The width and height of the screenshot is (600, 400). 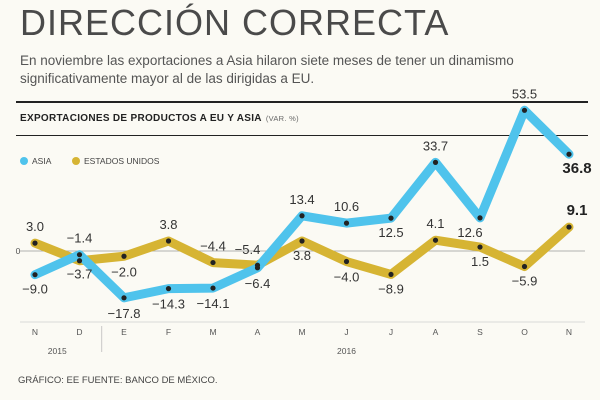 What do you see at coordinates (141, 118) in the screenshot?
I see `chart-title-text: EXPORTACIONES DE PRODUCTOS A EU Y ASIA` at bounding box center [141, 118].